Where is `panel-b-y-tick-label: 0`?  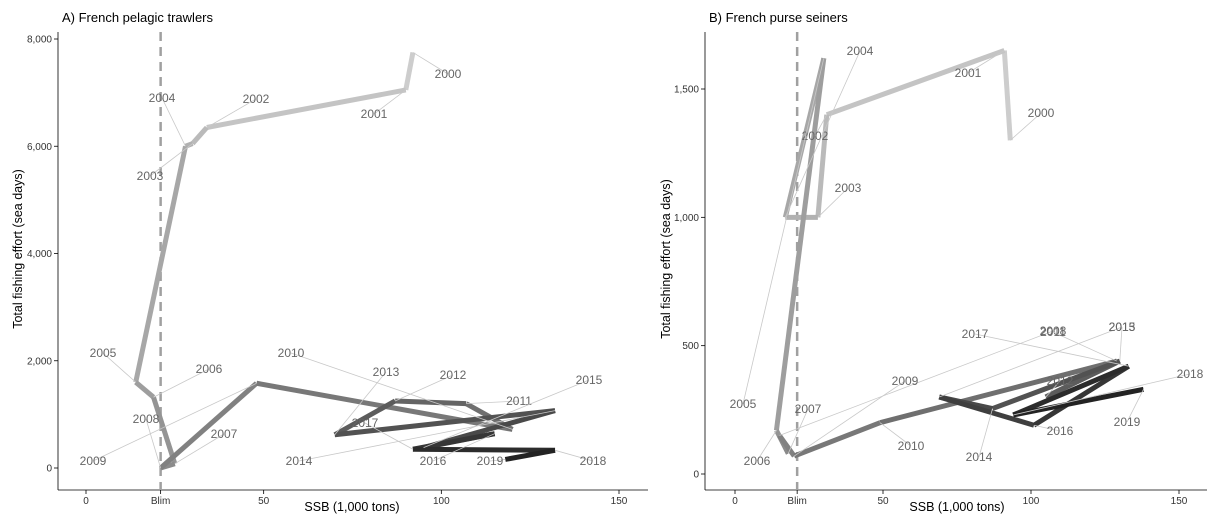 panel-b-y-tick-label: 0 is located at coordinates (696, 475).